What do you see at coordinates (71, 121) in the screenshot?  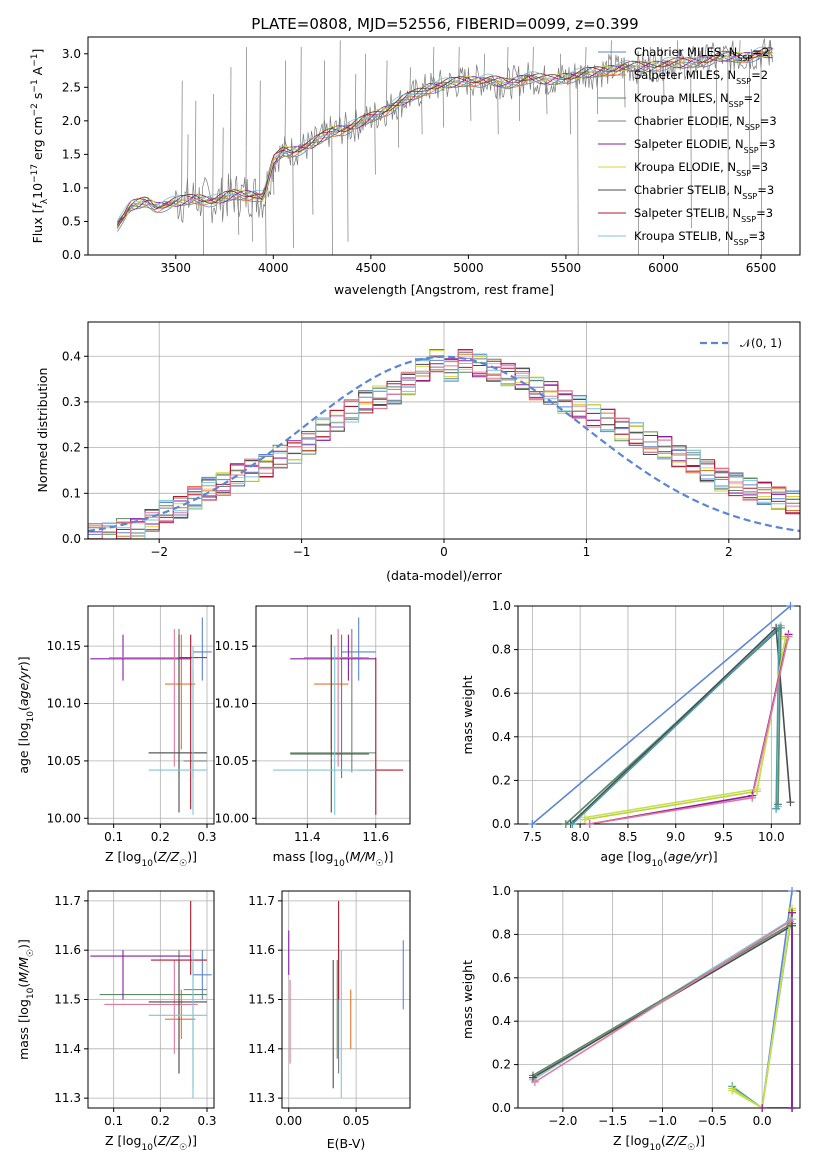 I see `y-tick-label: 2.0` at bounding box center [71, 121].